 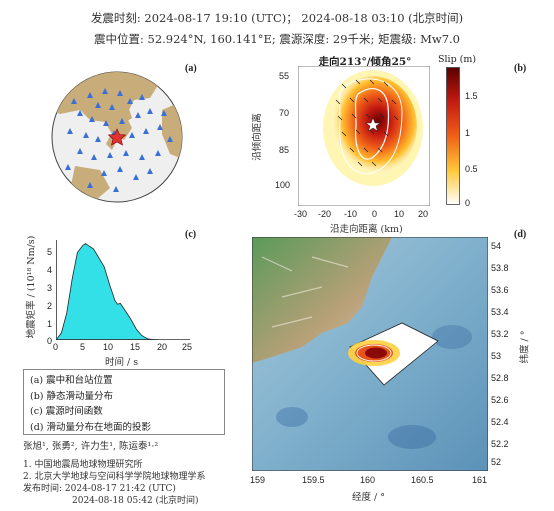 What do you see at coordinates (500, 444) in the screenshot?
I see `d-lat-tick: 52.2` at bounding box center [500, 444].